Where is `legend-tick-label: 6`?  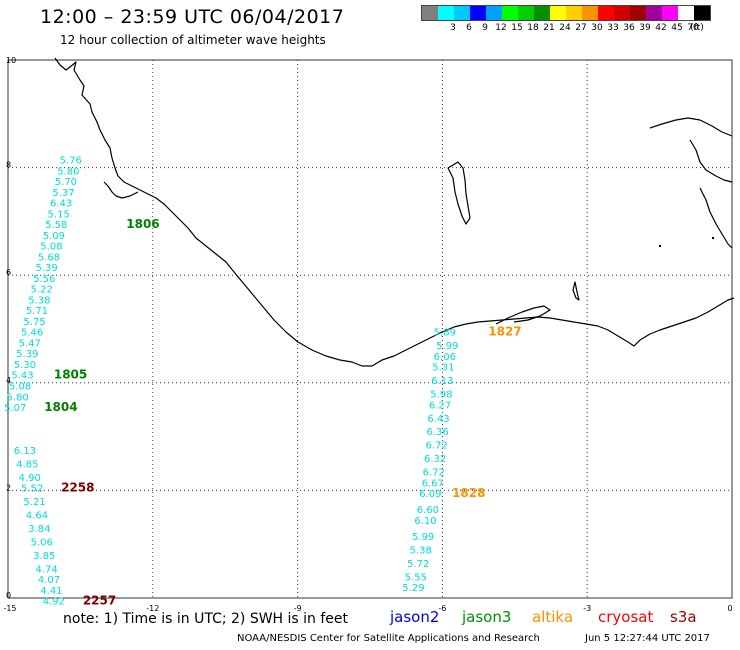 legend-tick-label: 6 is located at coordinates (469, 28).